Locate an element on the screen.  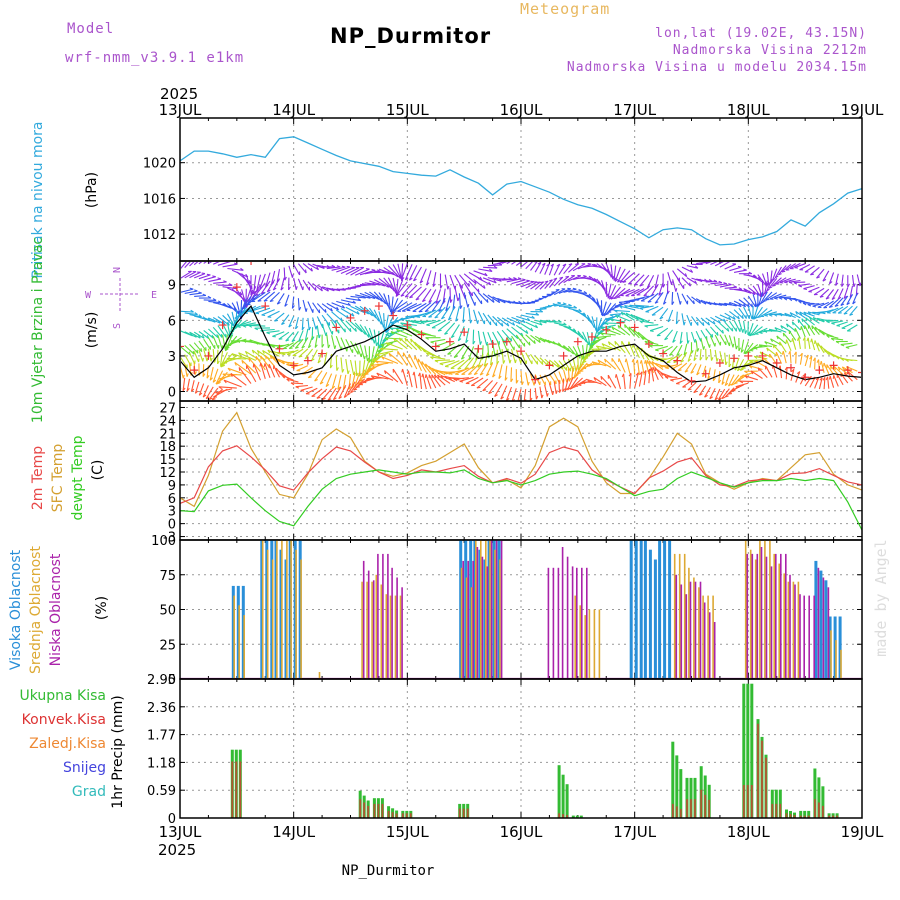
wind-legend-e: E is located at coordinates (154, 295).